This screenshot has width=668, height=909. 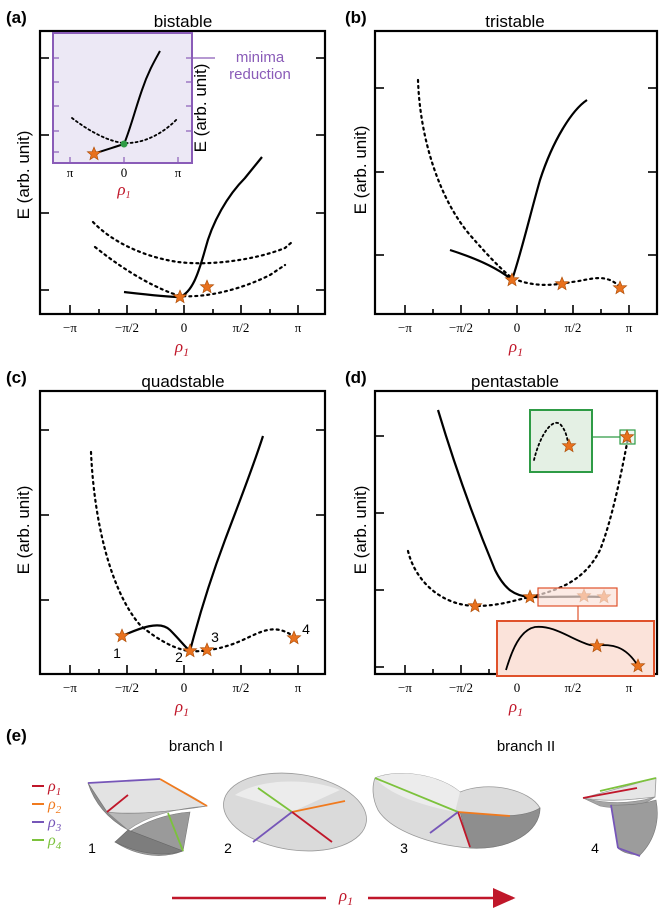 I want to click on panel-label: (d), so click(x=356, y=377).